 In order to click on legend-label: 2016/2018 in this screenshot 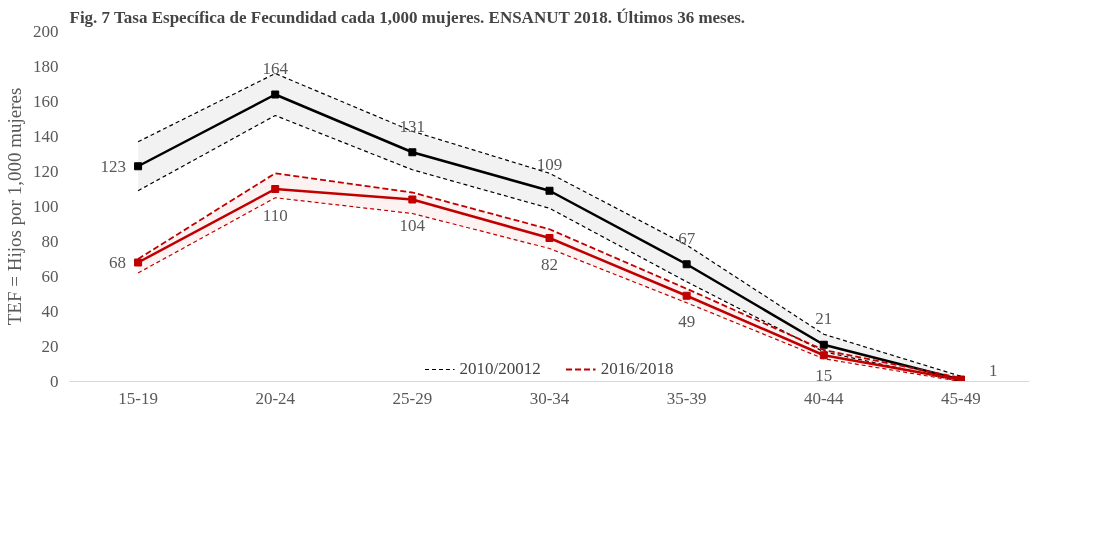, I will do `click(637, 369)`.